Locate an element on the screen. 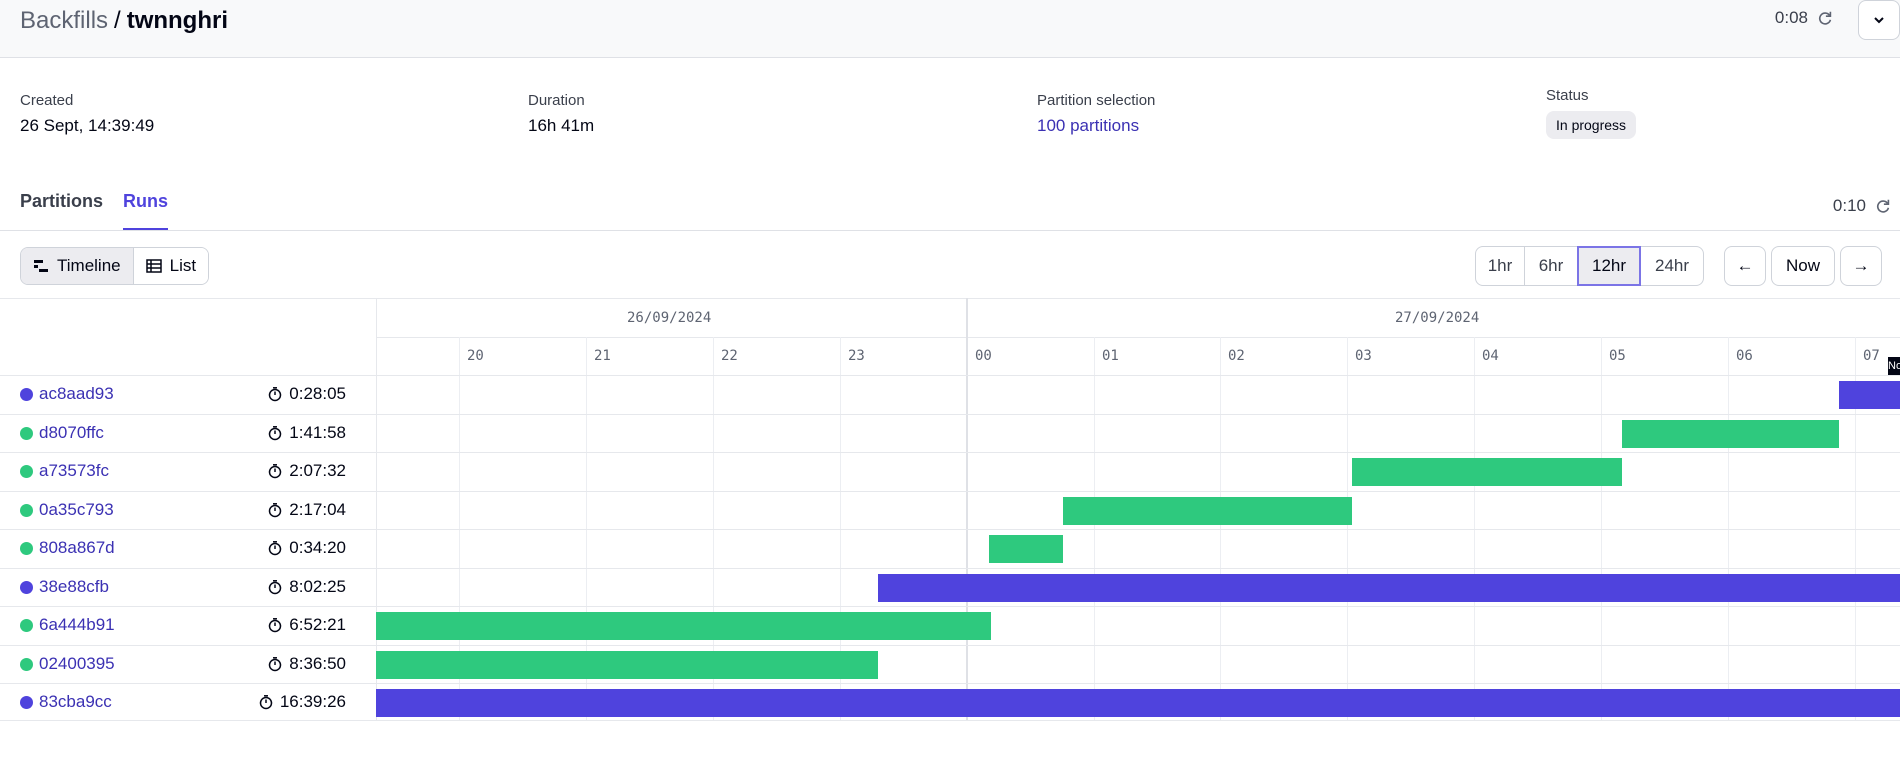 The image size is (1900, 758). header-dropdown-button is located at coordinates (1879, 20).